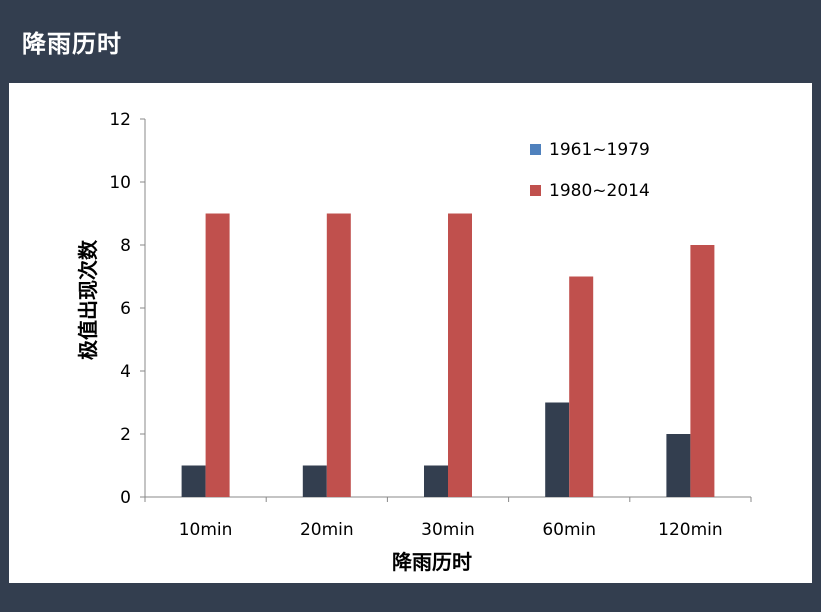 The height and width of the screenshot is (612, 821). What do you see at coordinates (88, 299) in the screenshot?
I see `y-axis-label: 极值出现次数` at bounding box center [88, 299].